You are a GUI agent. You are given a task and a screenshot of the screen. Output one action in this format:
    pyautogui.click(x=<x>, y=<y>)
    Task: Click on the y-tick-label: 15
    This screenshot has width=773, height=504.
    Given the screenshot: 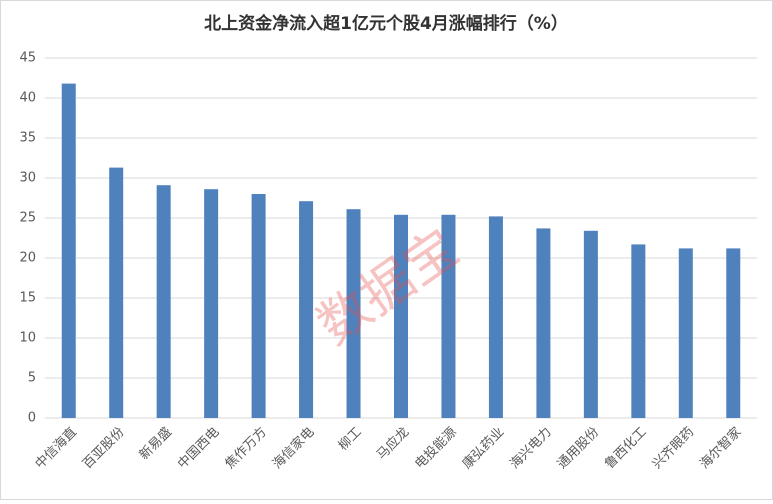 What is the action you would take?
    pyautogui.click(x=27, y=298)
    